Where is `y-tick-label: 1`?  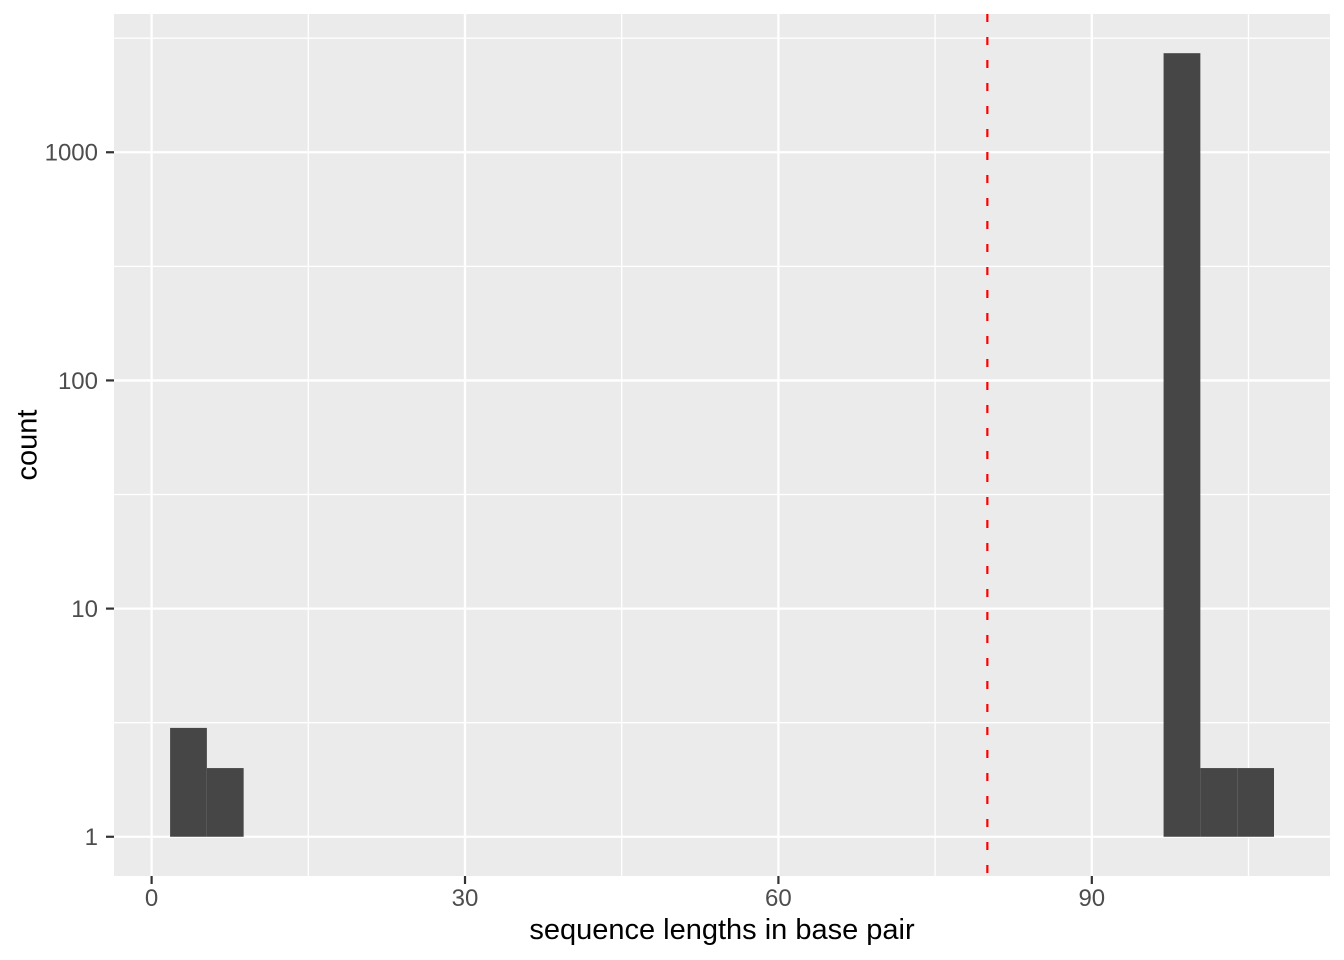 y-tick-label: 1 is located at coordinates (91, 837).